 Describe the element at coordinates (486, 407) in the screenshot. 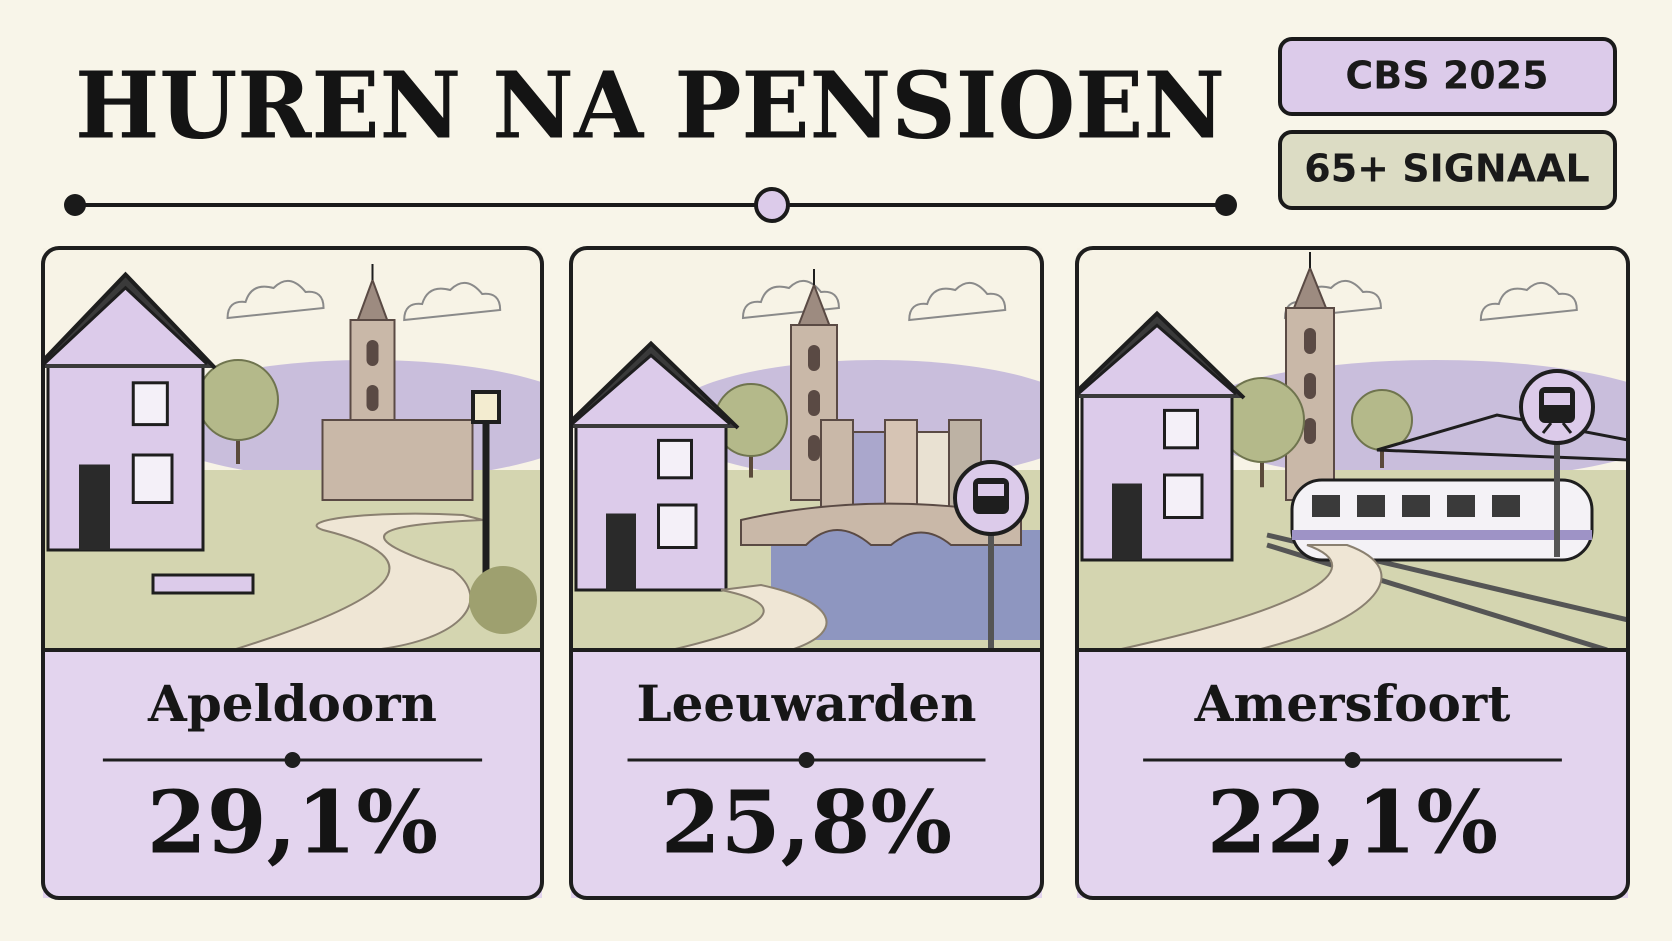

I see `lamp-head` at that location.